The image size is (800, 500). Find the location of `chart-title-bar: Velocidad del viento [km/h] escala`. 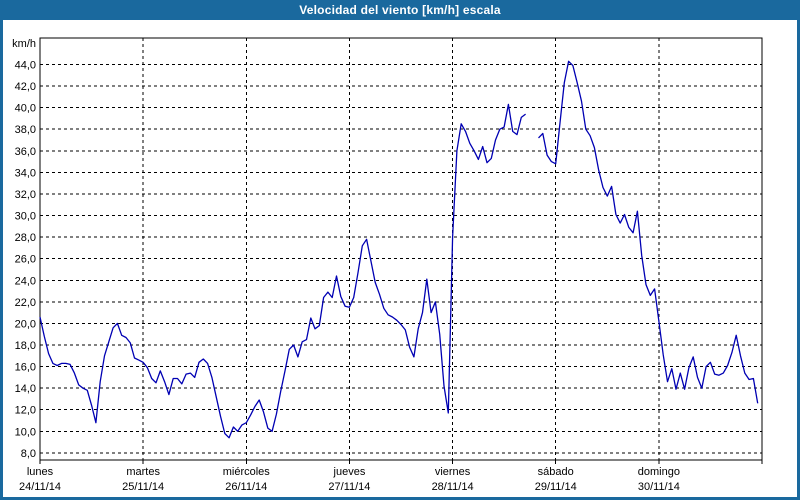

chart-title-bar: Velocidad del viento [km/h] escala is located at coordinates (400, 10).